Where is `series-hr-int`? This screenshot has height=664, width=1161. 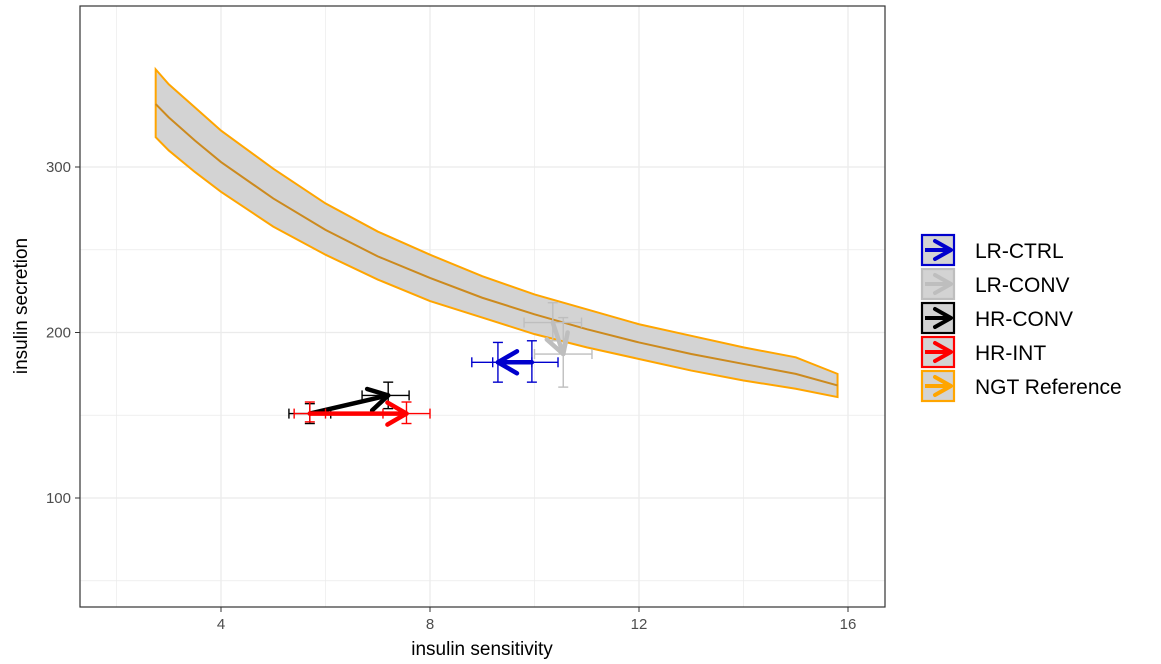
series-hr-int is located at coordinates (362, 413).